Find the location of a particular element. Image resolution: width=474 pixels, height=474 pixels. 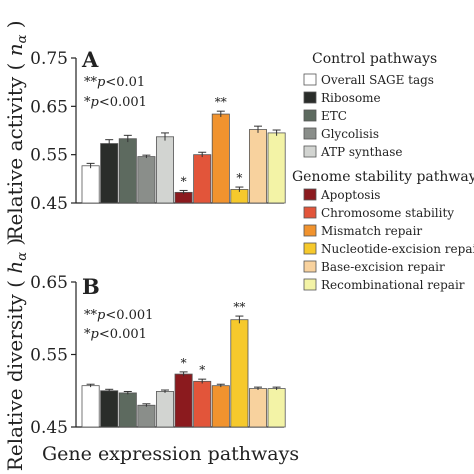

legend-label: Ribosome is located at coordinates (351, 98).